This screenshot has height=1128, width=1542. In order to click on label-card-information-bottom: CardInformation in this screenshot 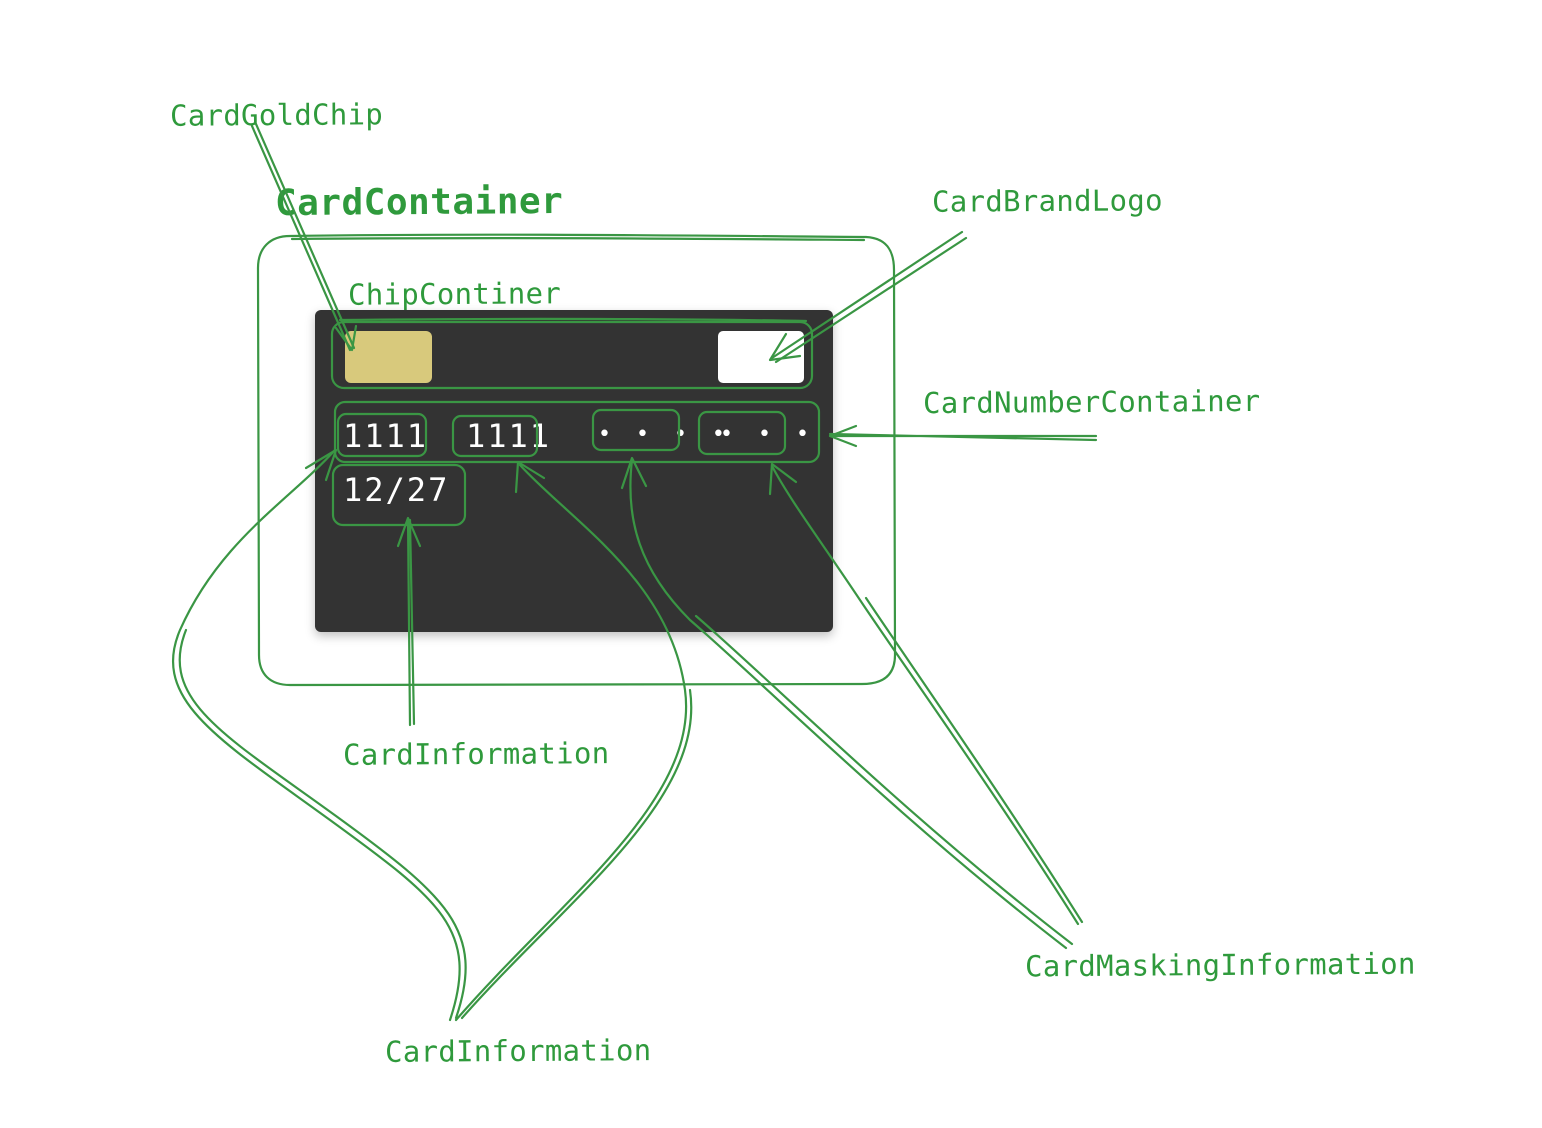, I will do `click(518, 1051)`.